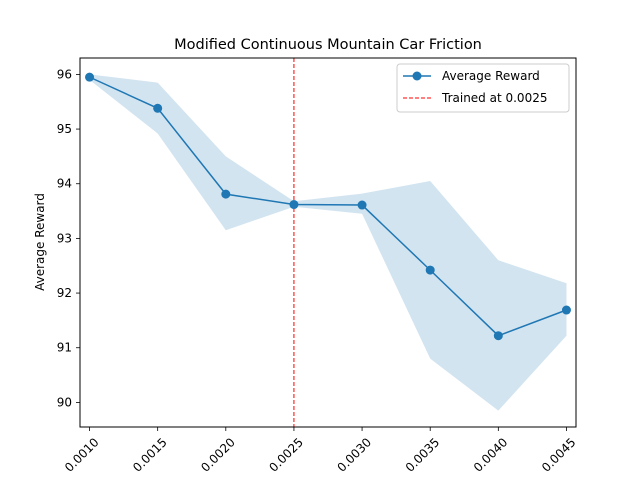 This screenshot has height=480, width=640. Describe the element at coordinates (423, 455) in the screenshot. I see `x-tick-label: 0.0035` at that location.